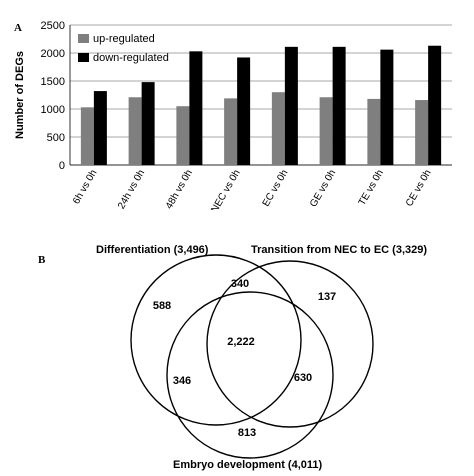 The width and height of the screenshot is (474, 476). I want to click on legend-label-1: down-regulated, so click(131, 58).